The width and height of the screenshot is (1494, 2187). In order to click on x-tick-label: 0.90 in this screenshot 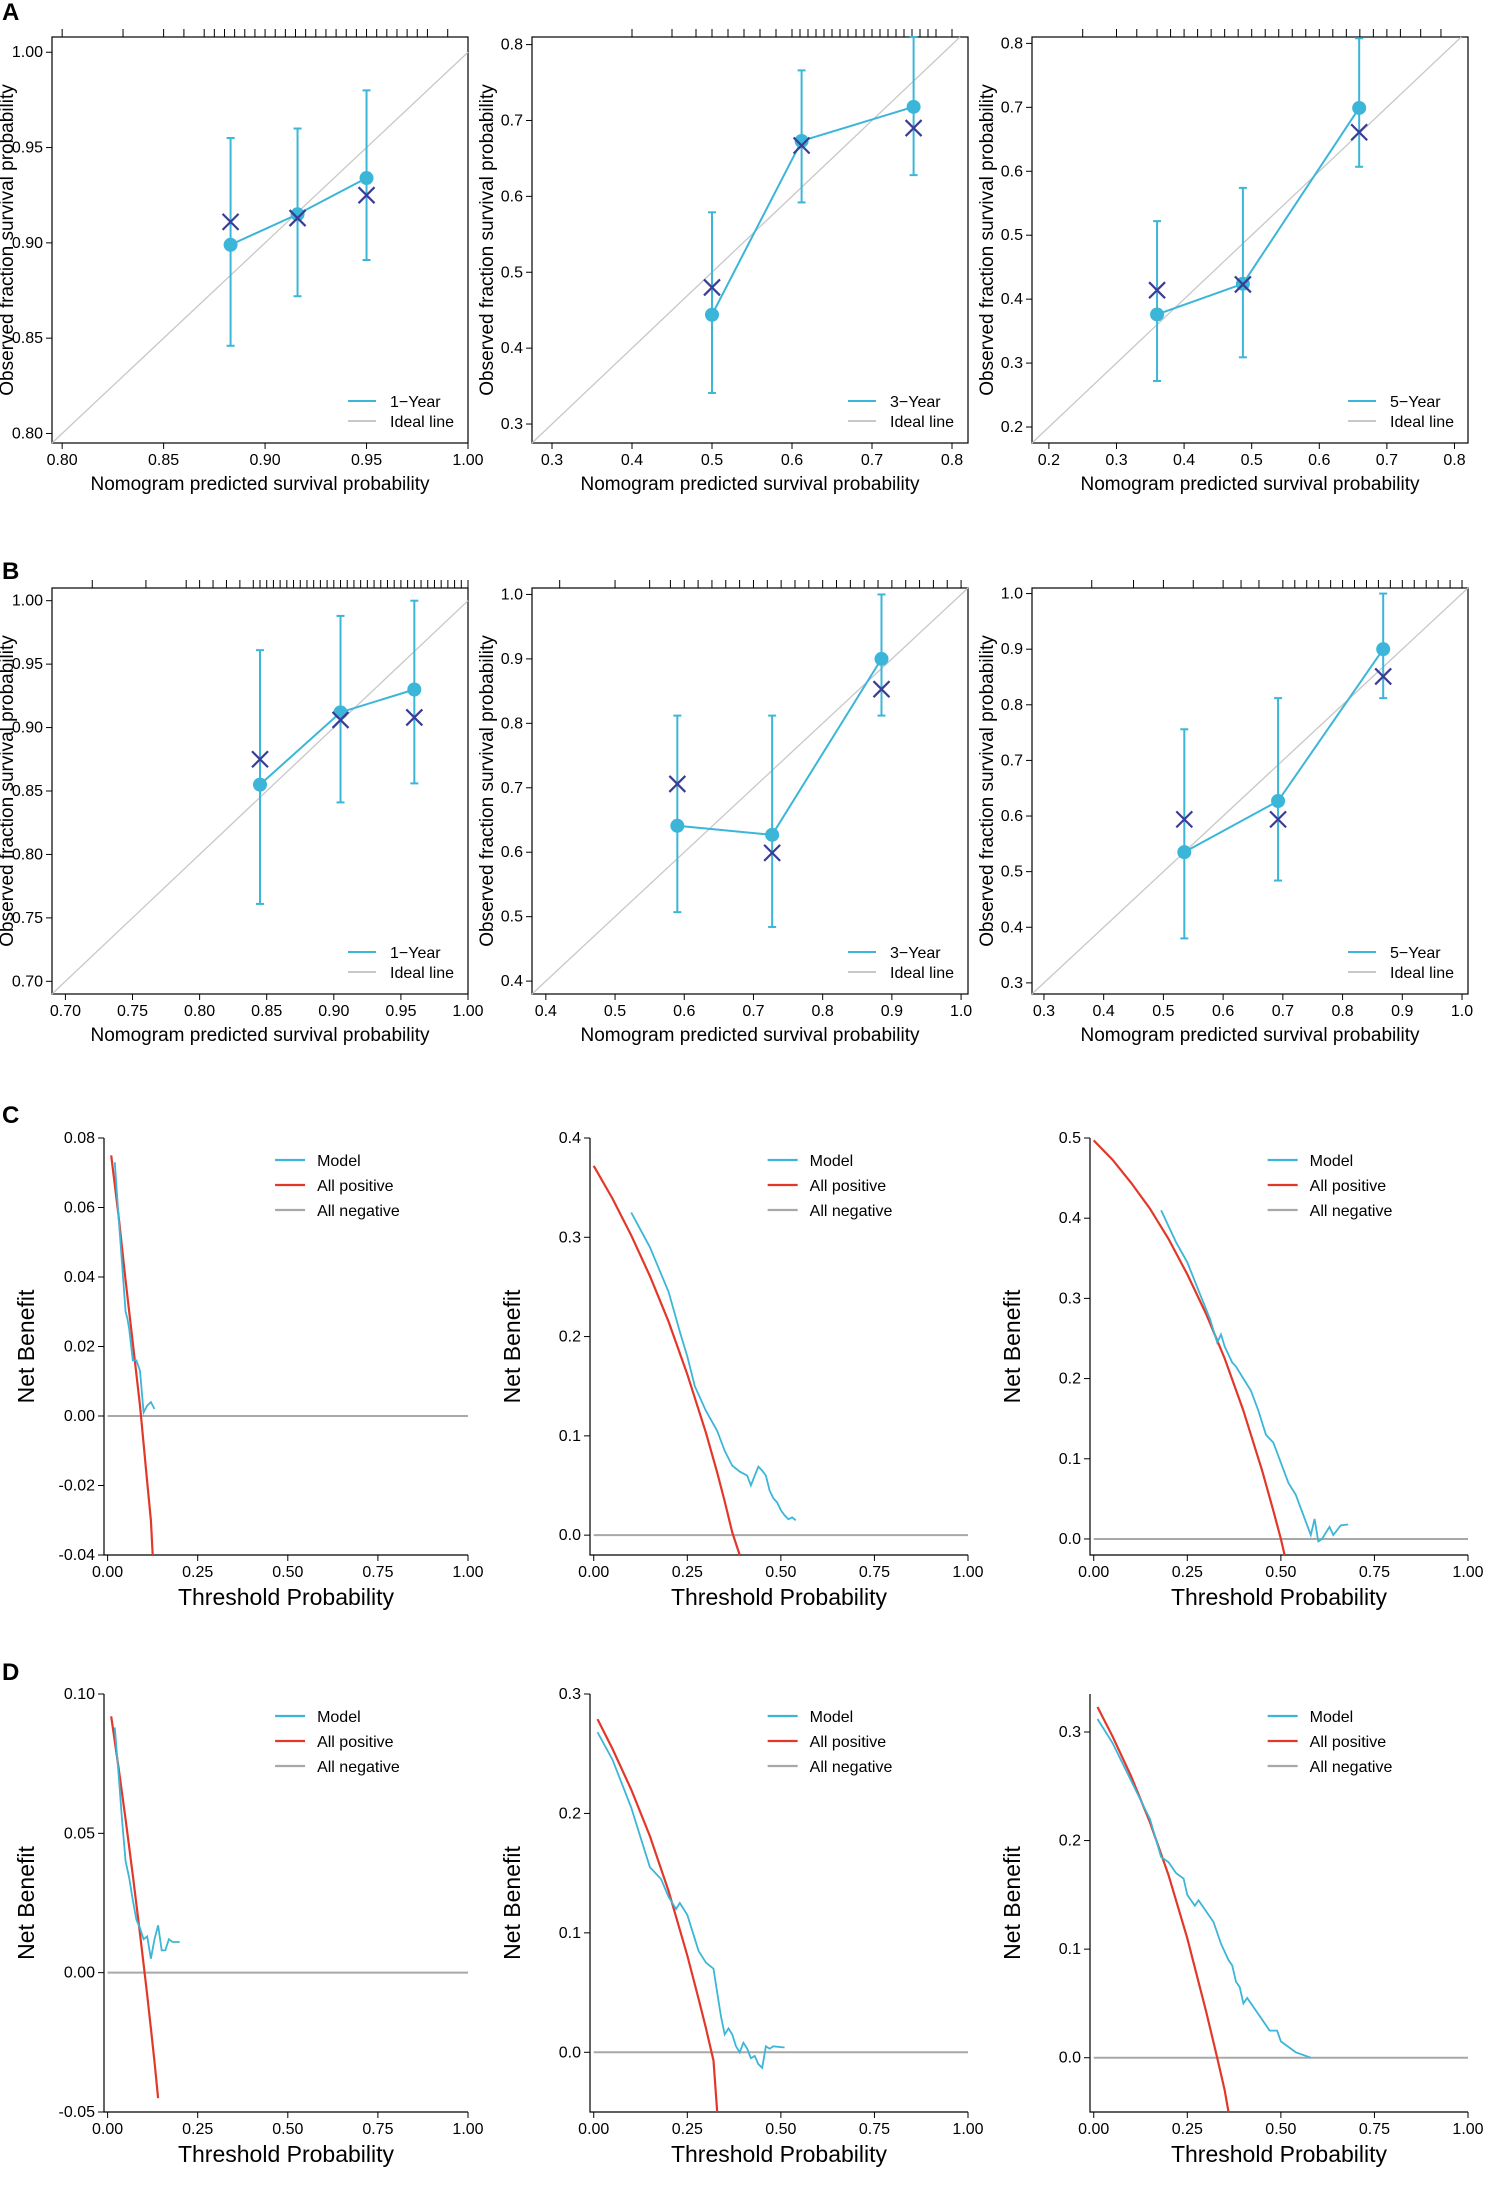, I will do `click(265, 460)`.